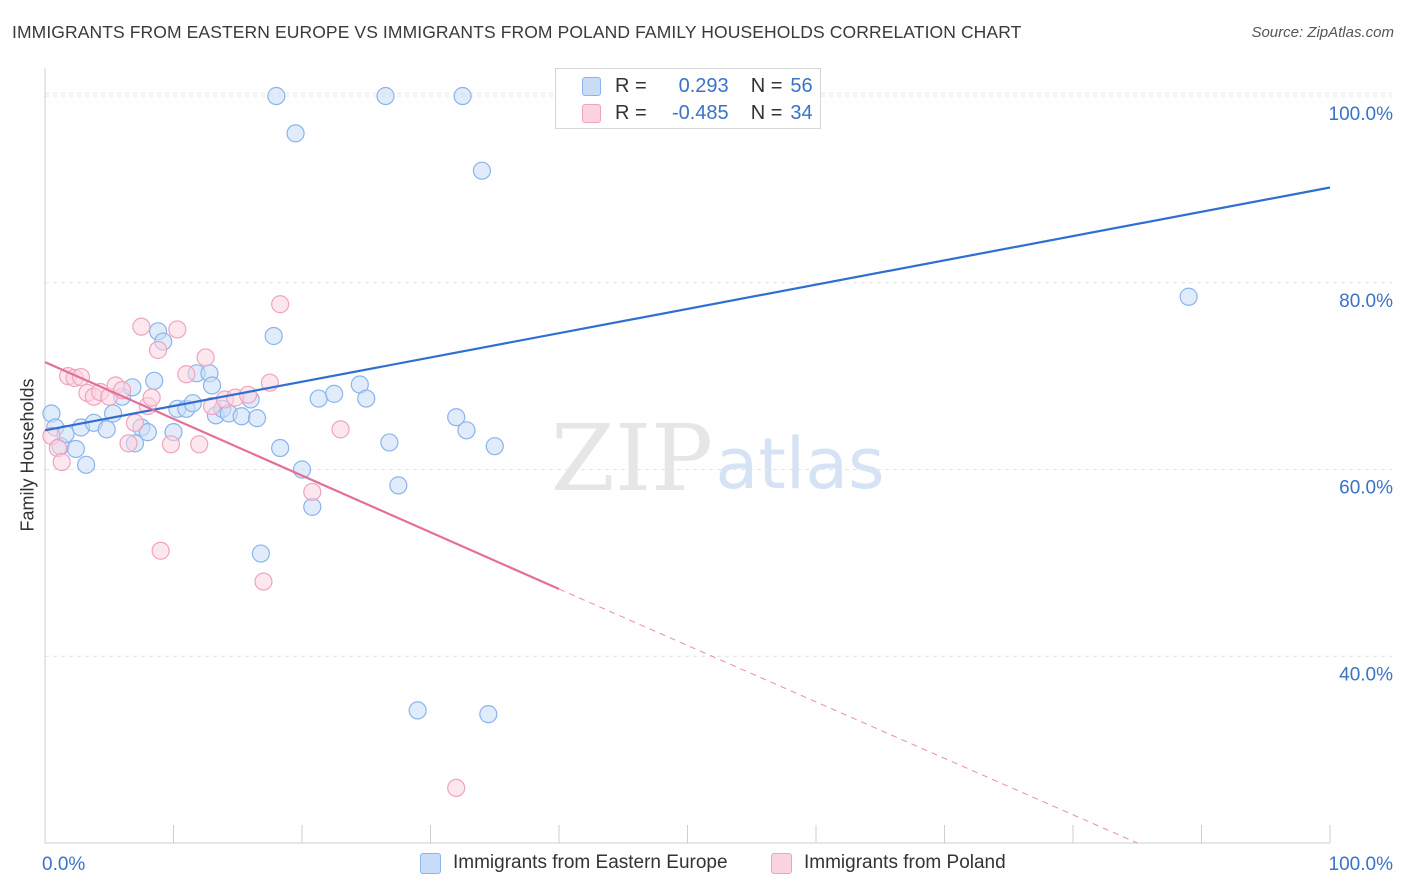 The image size is (1406, 892). I want to click on y-tick-label: 40.0%, so click(1366, 674).